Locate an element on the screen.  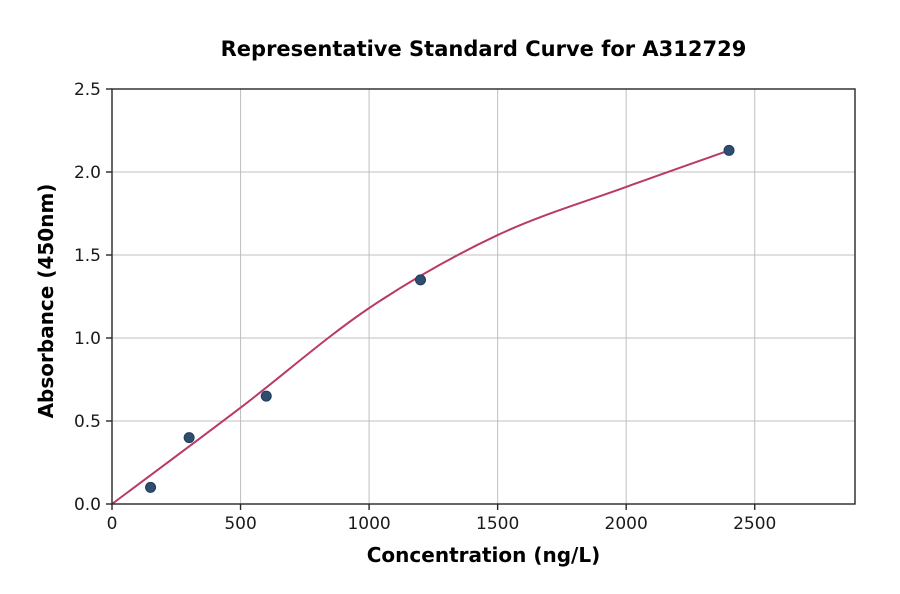
x-tick-label: 0 is located at coordinates (112, 524).